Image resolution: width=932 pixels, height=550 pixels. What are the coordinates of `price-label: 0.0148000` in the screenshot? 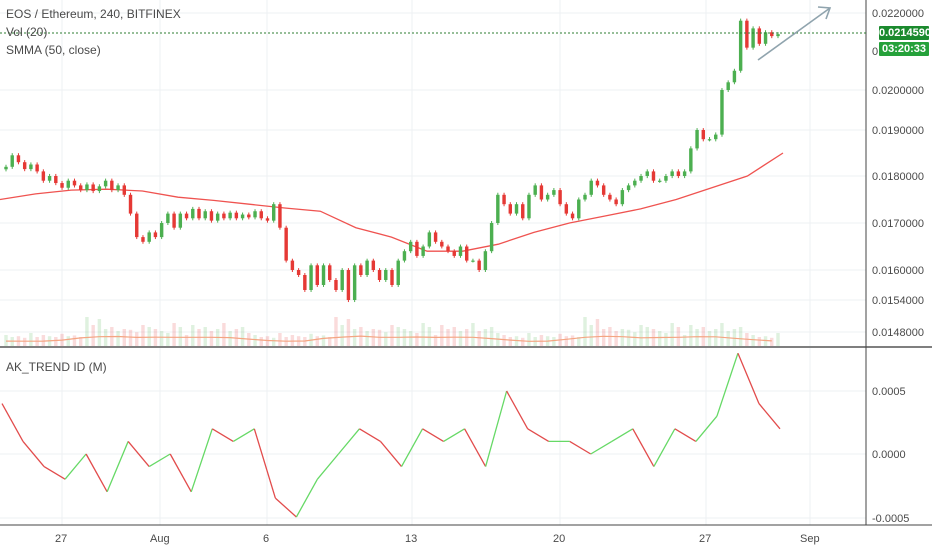 It's located at (898, 333).